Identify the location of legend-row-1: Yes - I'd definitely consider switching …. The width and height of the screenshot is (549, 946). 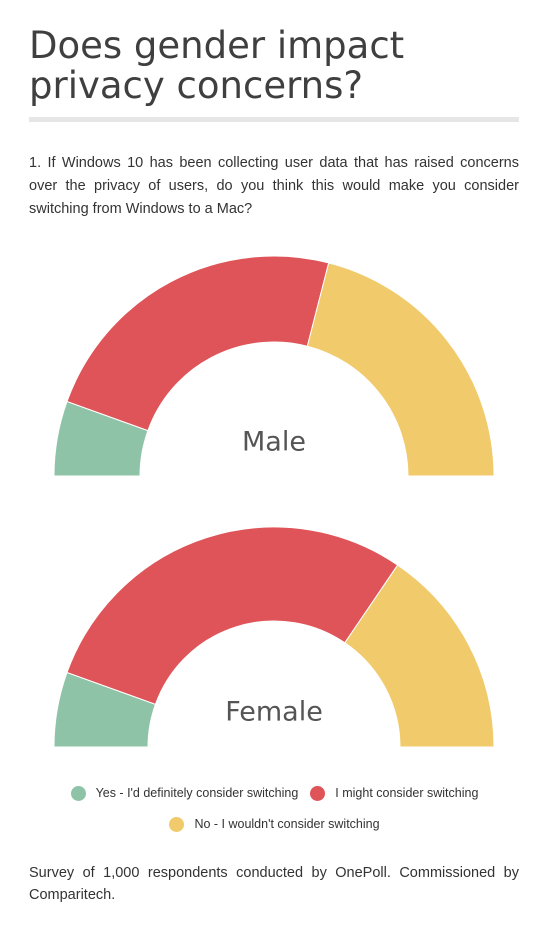
(274, 793).